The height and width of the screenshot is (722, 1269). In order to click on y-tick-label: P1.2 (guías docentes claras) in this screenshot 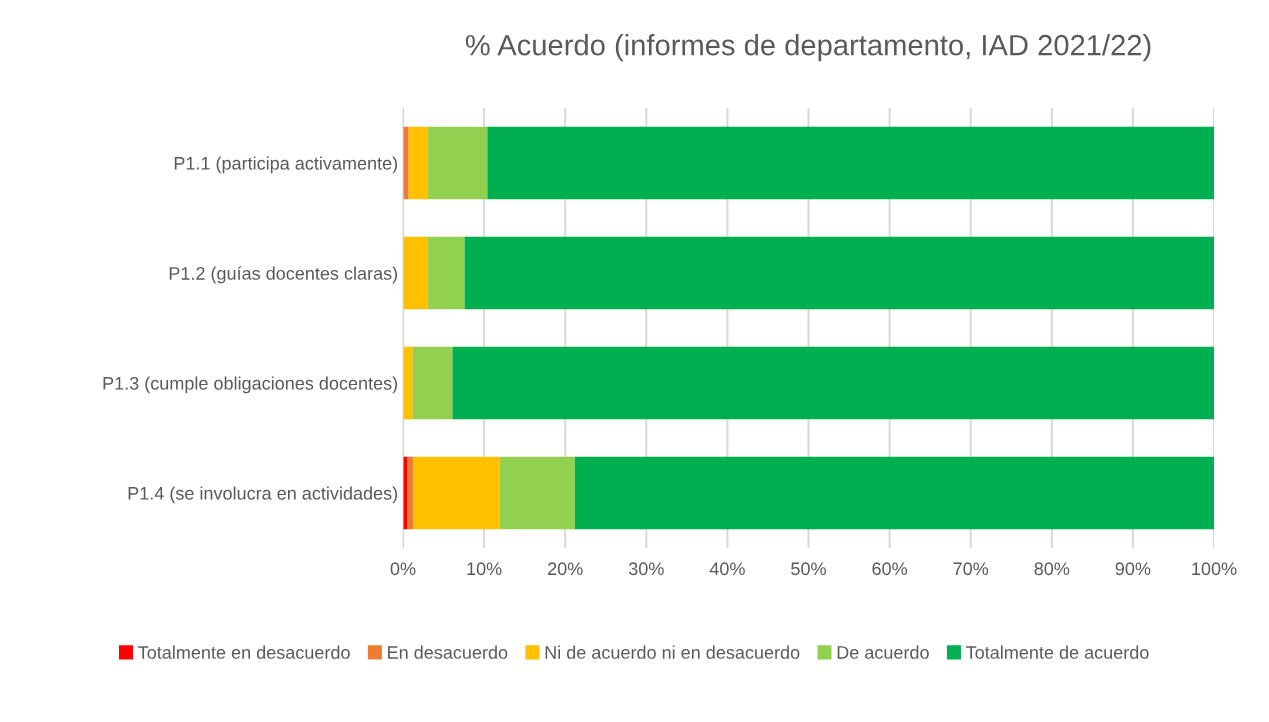, I will do `click(283, 275)`.